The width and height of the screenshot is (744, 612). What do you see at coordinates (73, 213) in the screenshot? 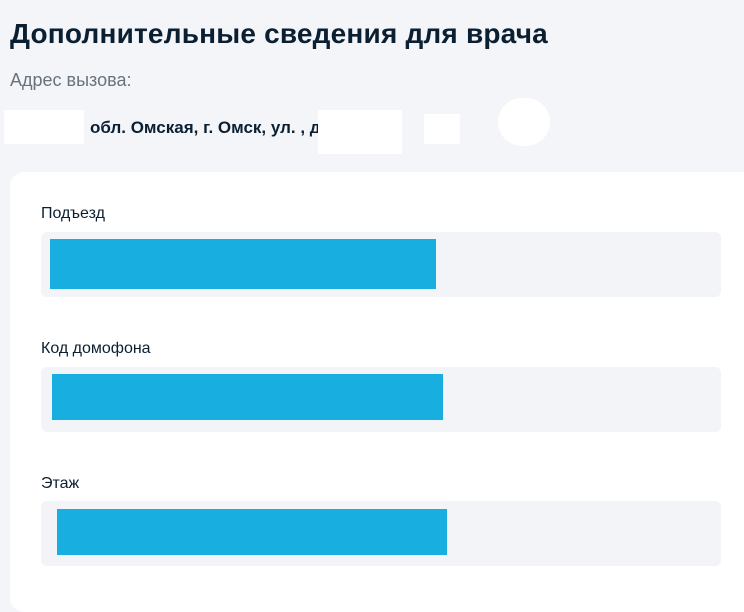
I see `entrance-label: Подъезд` at bounding box center [73, 213].